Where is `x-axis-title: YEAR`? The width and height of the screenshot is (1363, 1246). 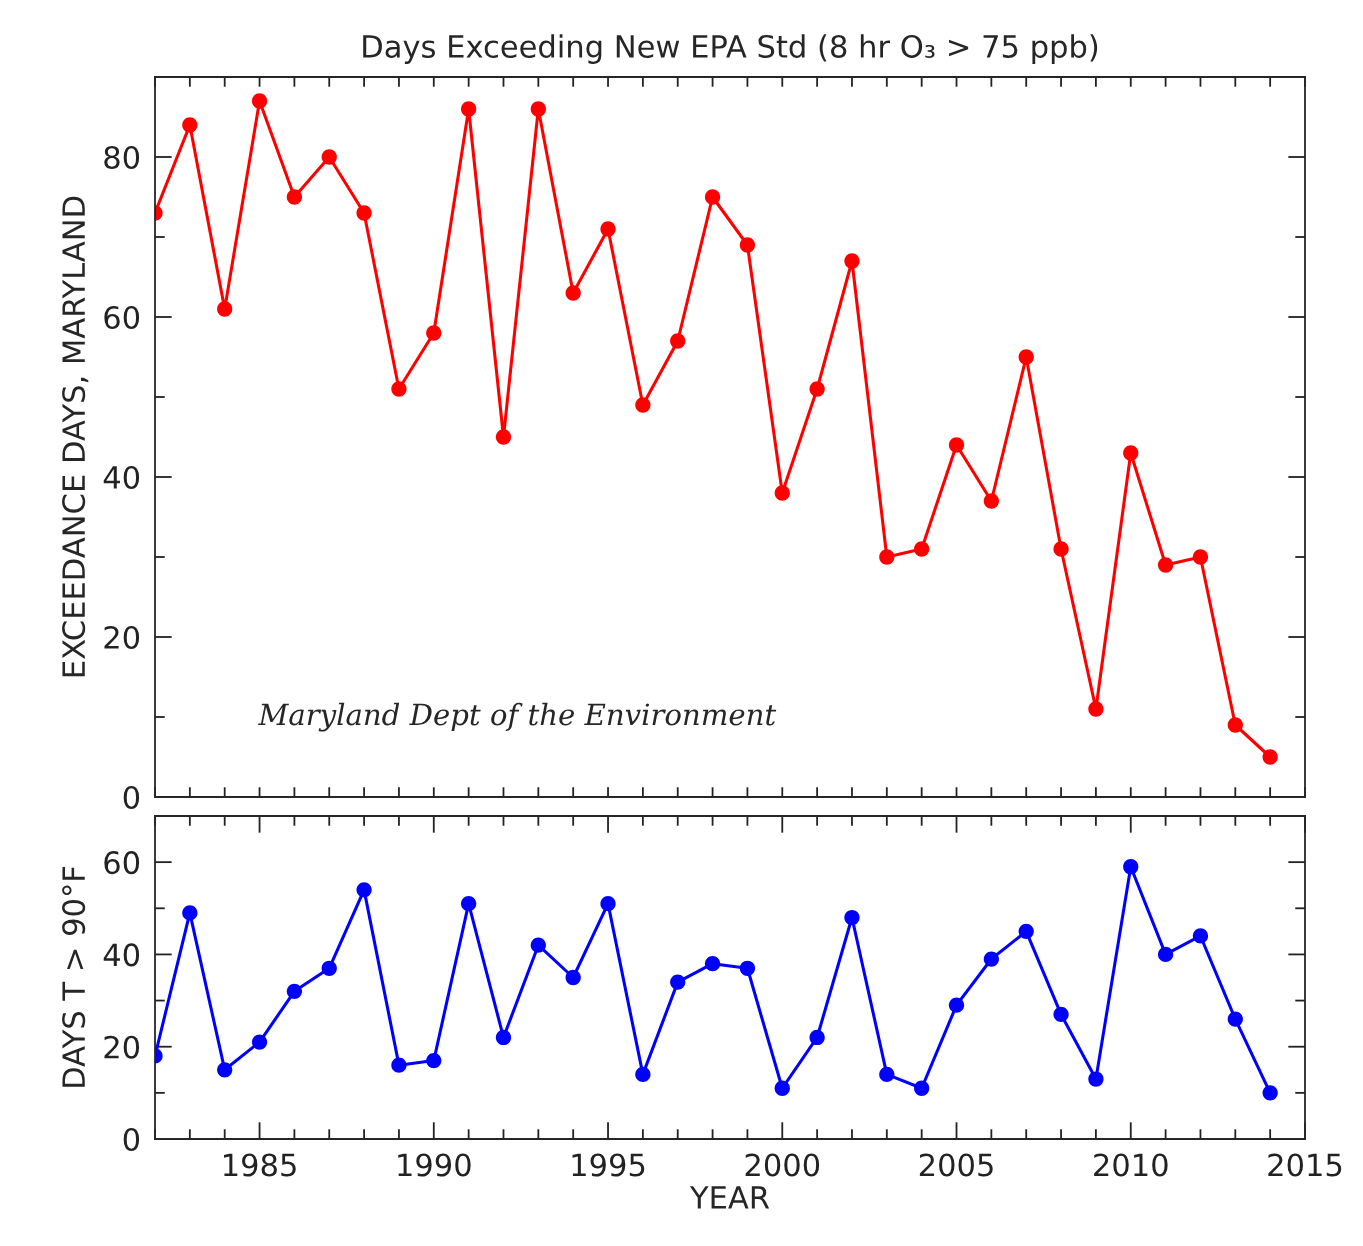 x-axis-title: YEAR is located at coordinates (729, 1197).